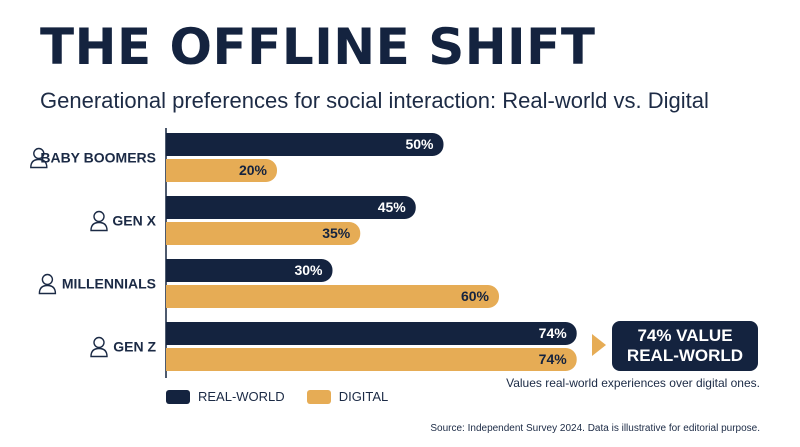 Image resolution: width=800 pixels, height=447 pixels. What do you see at coordinates (263, 233) in the screenshot?
I see `bar-digital-gen-x` at bounding box center [263, 233].